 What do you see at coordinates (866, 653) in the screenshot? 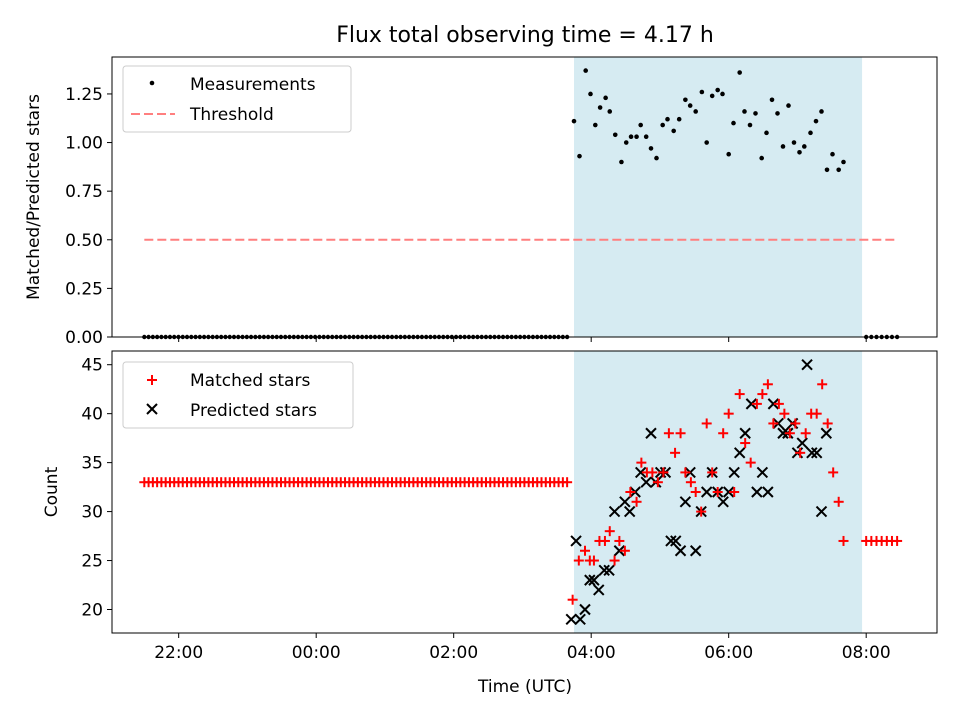
I see `x-tick-label: 08:00` at bounding box center [866, 653].